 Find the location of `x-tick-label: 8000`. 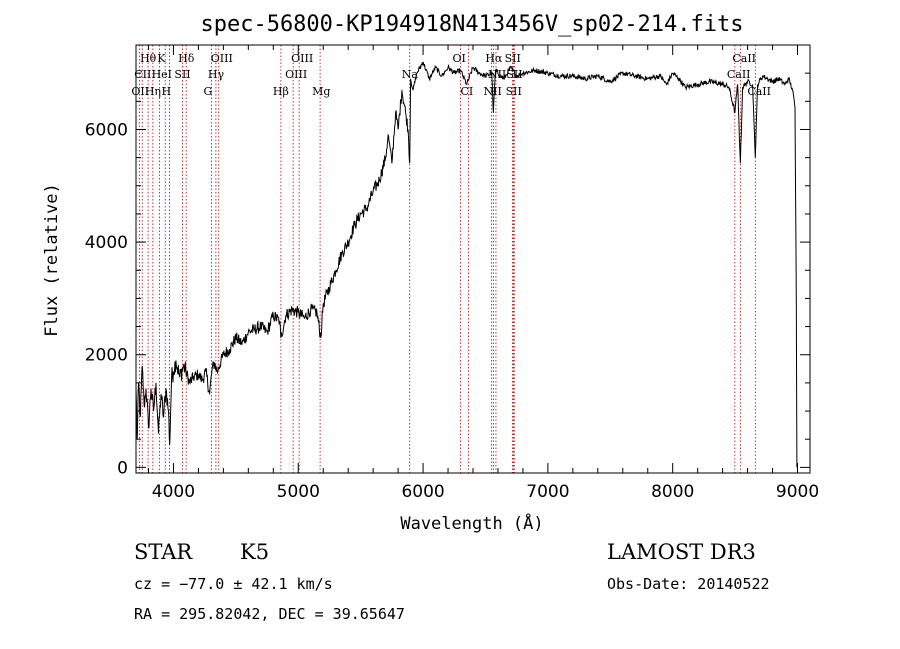

x-tick-label: 8000 is located at coordinates (672, 492).